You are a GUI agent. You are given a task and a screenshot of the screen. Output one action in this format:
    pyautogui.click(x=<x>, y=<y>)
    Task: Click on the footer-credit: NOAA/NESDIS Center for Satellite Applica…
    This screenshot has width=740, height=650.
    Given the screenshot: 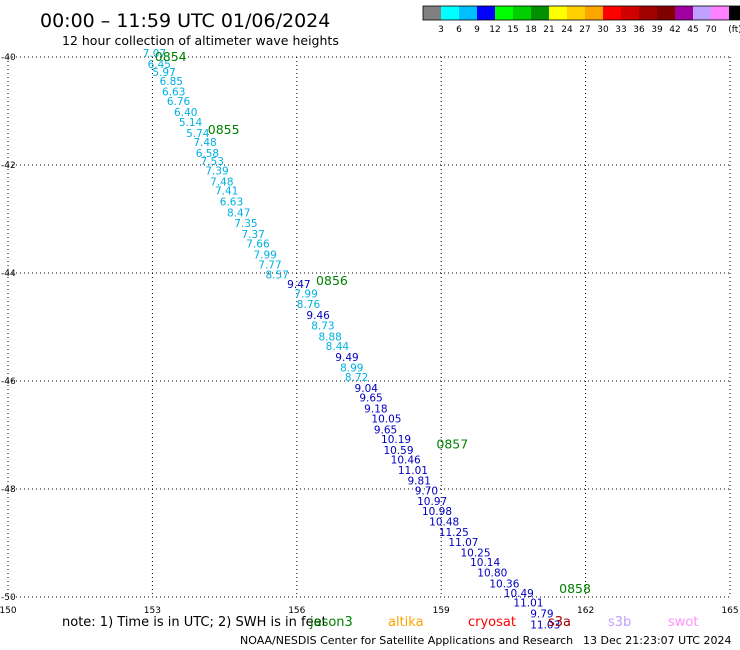 What is the action you would take?
    pyautogui.click(x=406, y=640)
    